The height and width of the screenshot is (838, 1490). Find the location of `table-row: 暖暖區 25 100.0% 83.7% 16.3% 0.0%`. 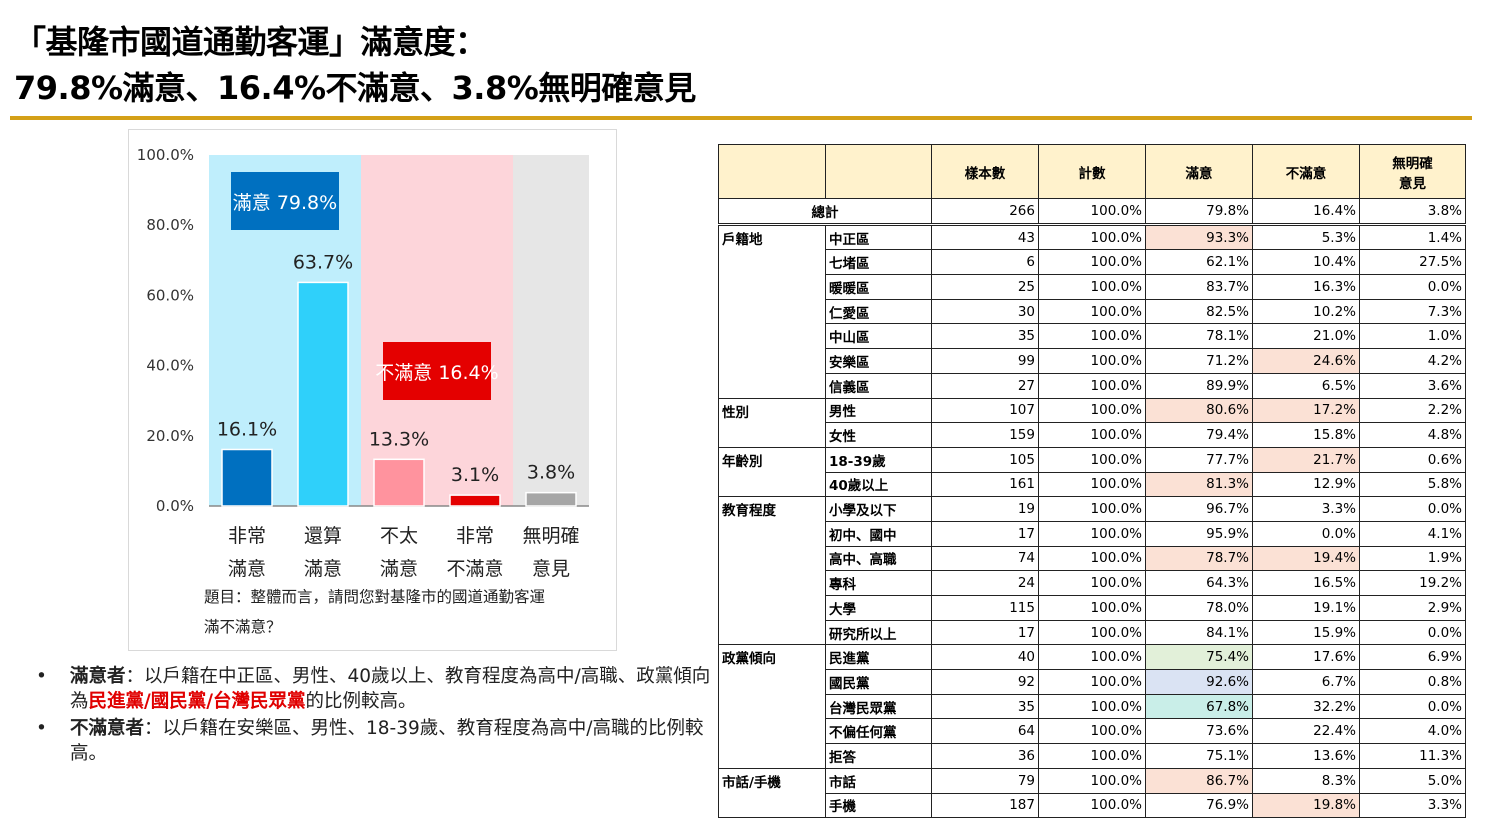

table-row: 暖暖區 25 100.0% 83.7% 16.3% 0.0% is located at coordinates (1092, 287).